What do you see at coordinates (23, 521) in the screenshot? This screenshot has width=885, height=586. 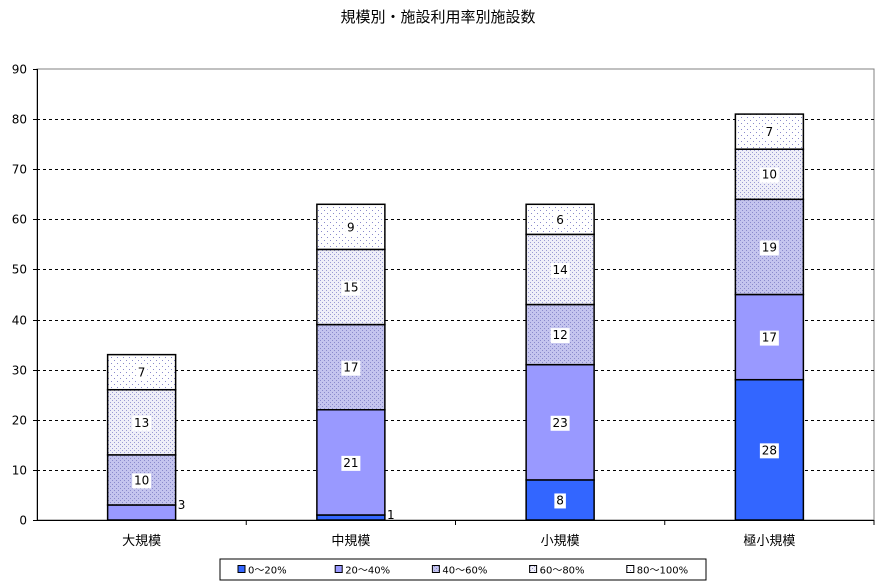 I see `y-tick-label: 0` at bounding box center [23, 521].